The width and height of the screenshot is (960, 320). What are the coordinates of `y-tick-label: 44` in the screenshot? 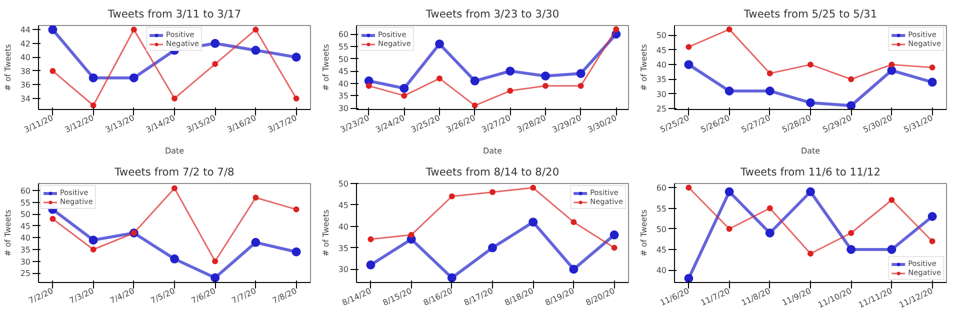 It's located at (25, 30).